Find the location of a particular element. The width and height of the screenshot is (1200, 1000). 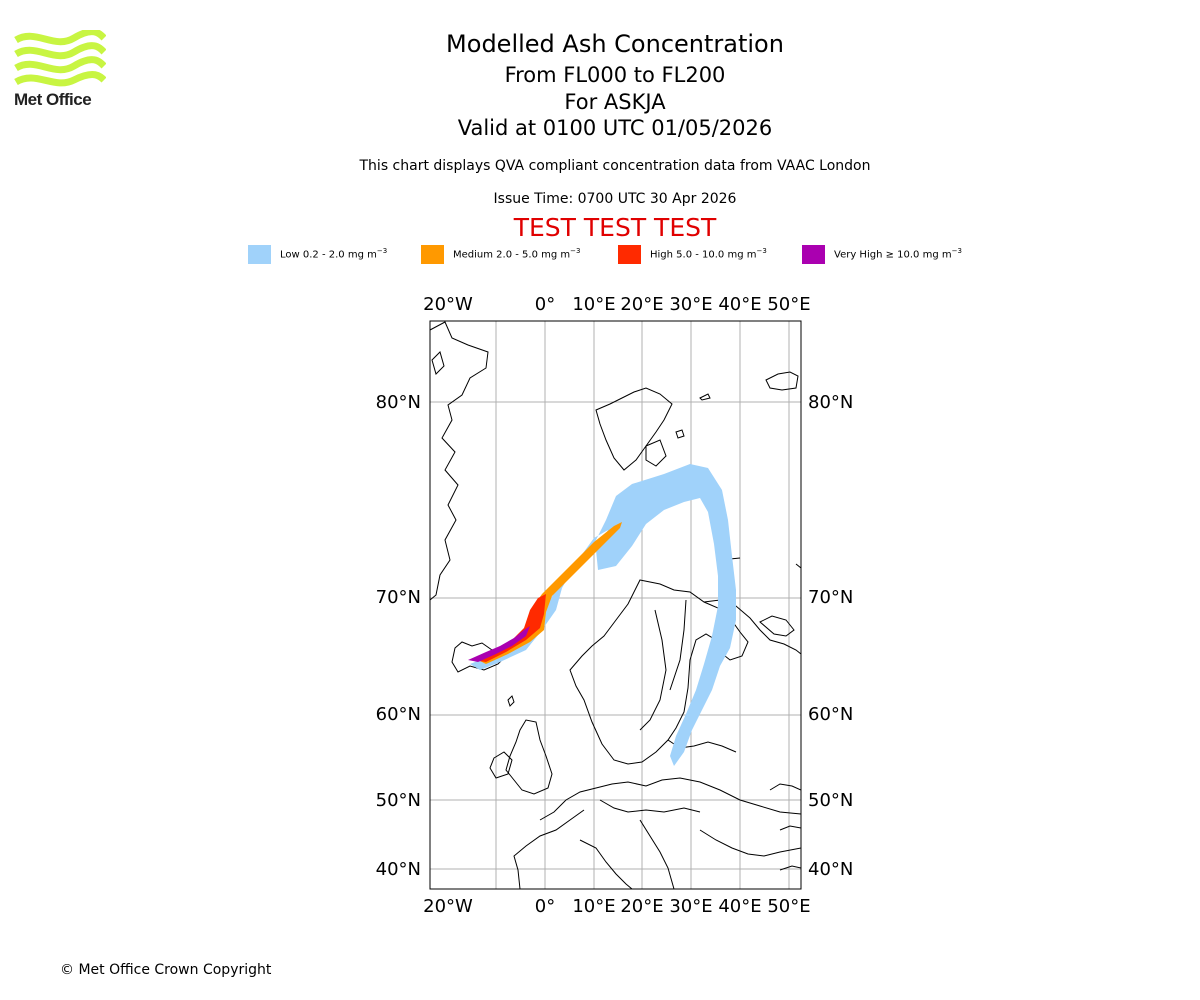

lat-label-left-70n: 70°N is located at coordinates (398, 597).